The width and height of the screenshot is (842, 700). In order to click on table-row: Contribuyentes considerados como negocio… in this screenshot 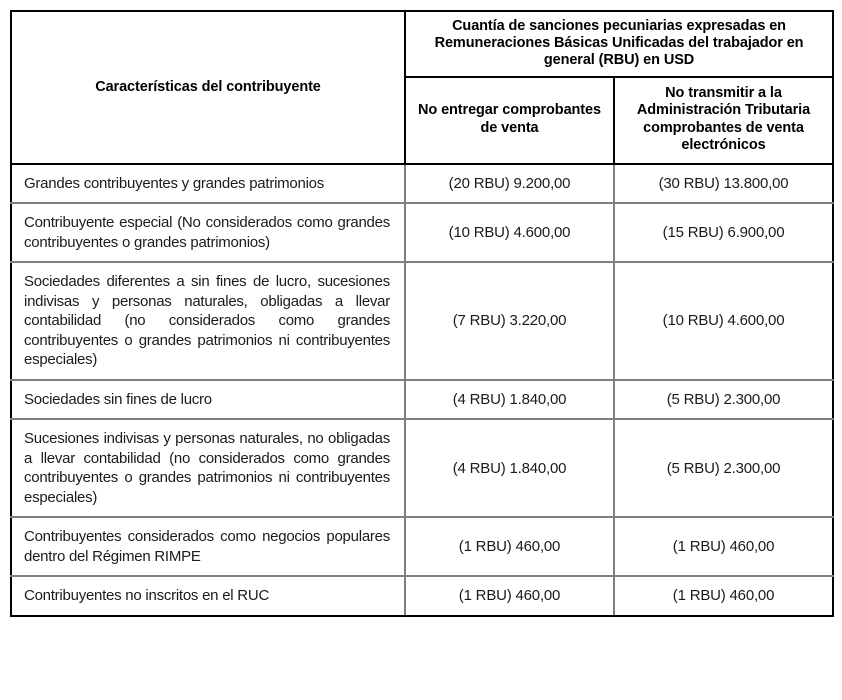, I will do `click(422, 547)`.